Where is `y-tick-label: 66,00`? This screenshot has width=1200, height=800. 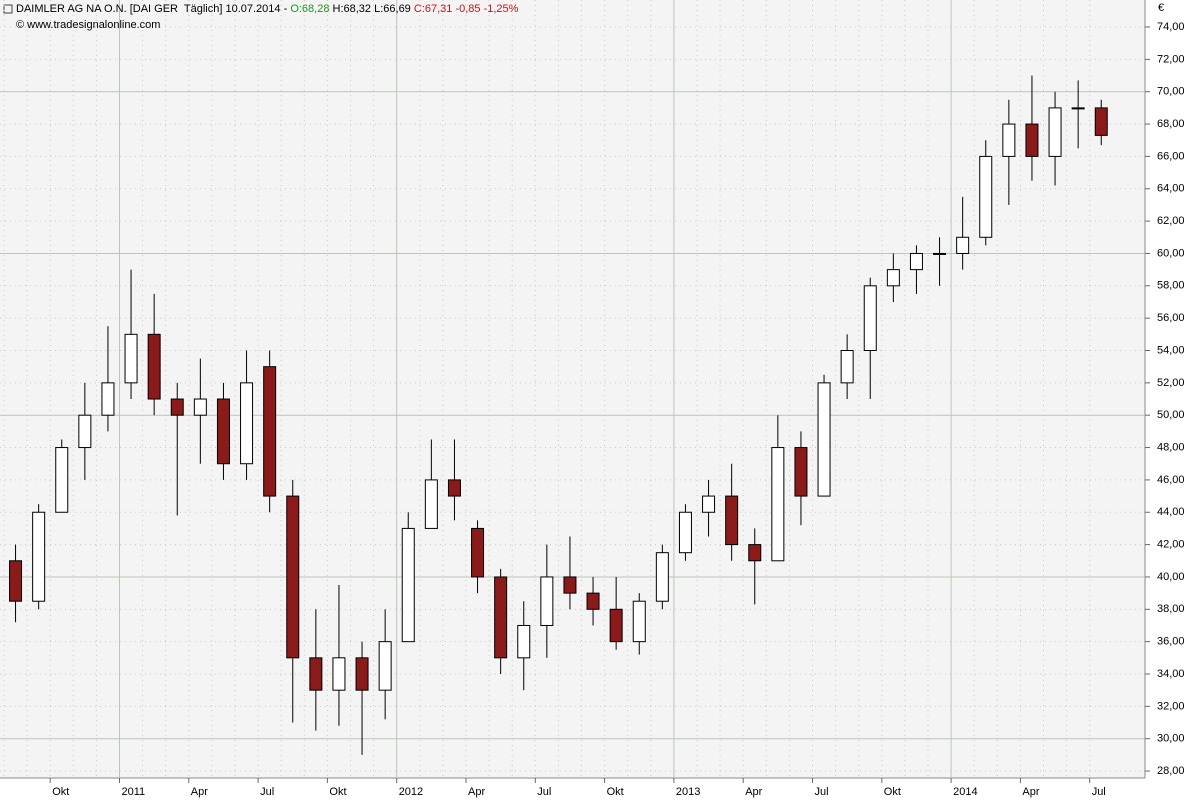 y-tick-label: 66,00 is located at coordinates (1171, 156).